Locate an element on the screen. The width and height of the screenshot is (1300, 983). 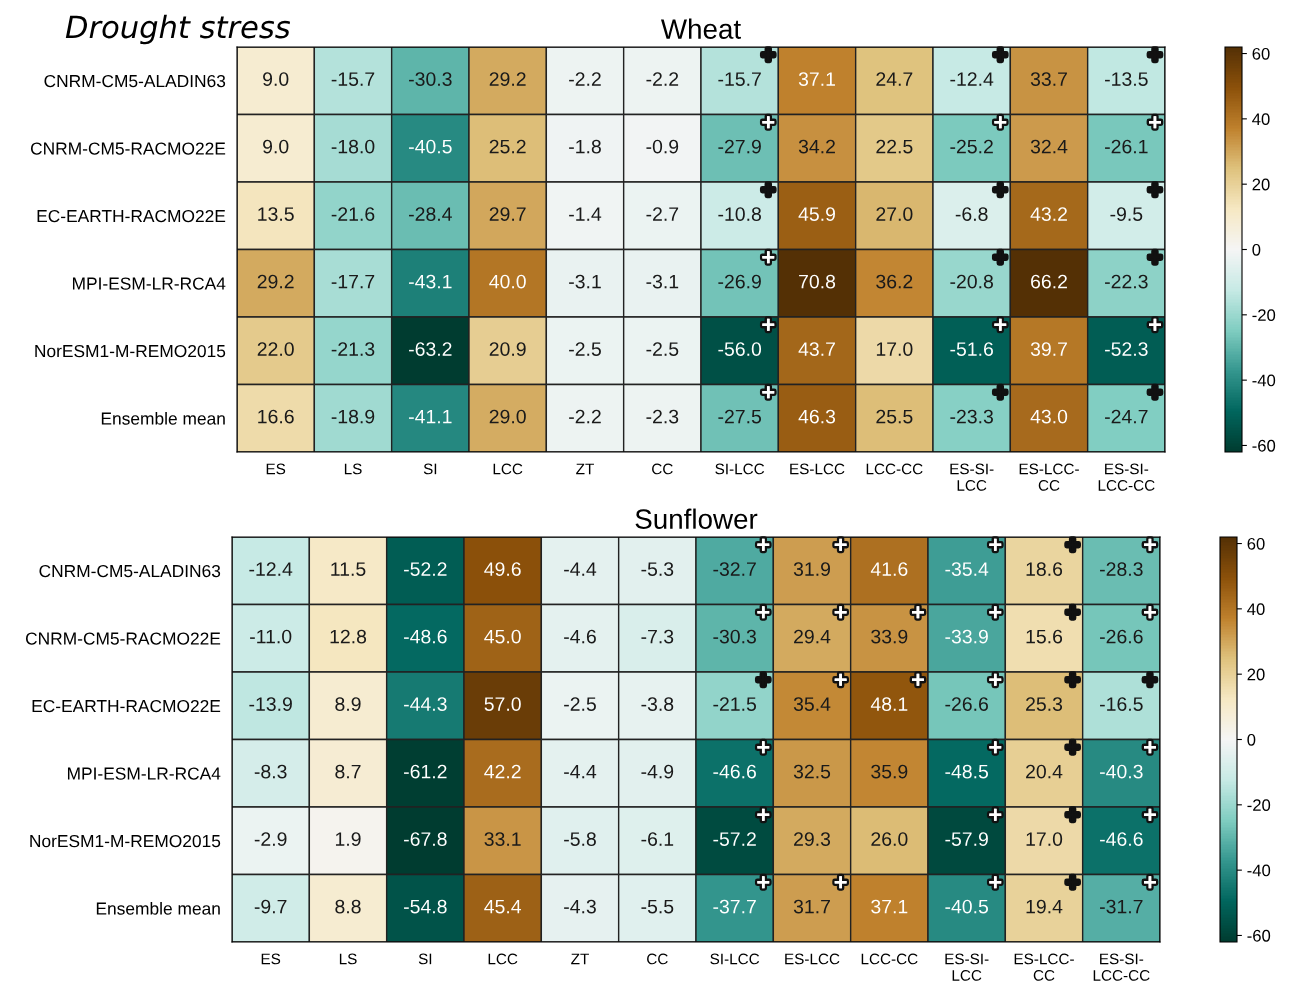
data-label: 42.2 is located at coordinates (502, 771).